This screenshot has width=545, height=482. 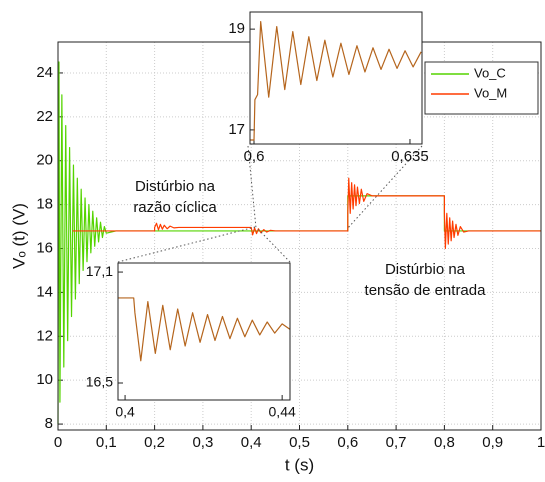 I want to click on x-tick-label: 0,44, so click(x=282, y=412).